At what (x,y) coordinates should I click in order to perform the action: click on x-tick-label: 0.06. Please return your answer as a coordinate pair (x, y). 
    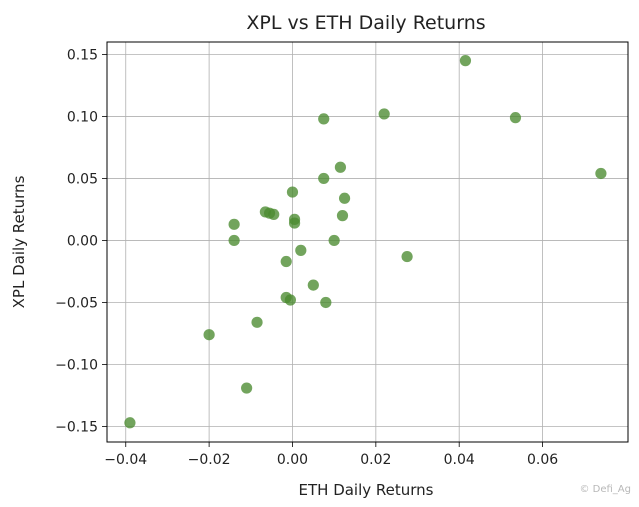
    Looking at the image, I should click on (542, 460).